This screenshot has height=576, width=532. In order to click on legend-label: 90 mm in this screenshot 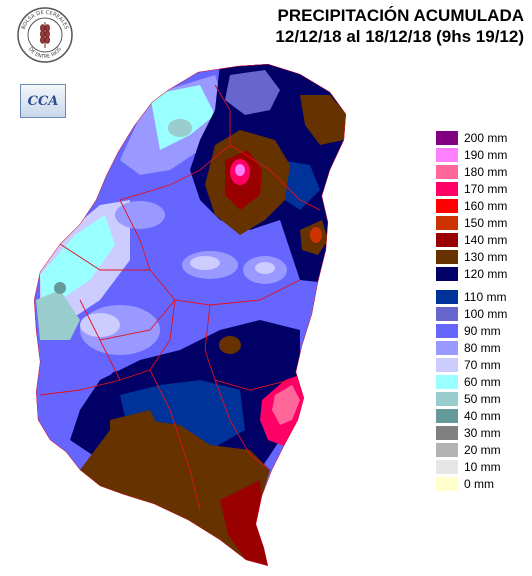, I will do `click(482, 331)`.